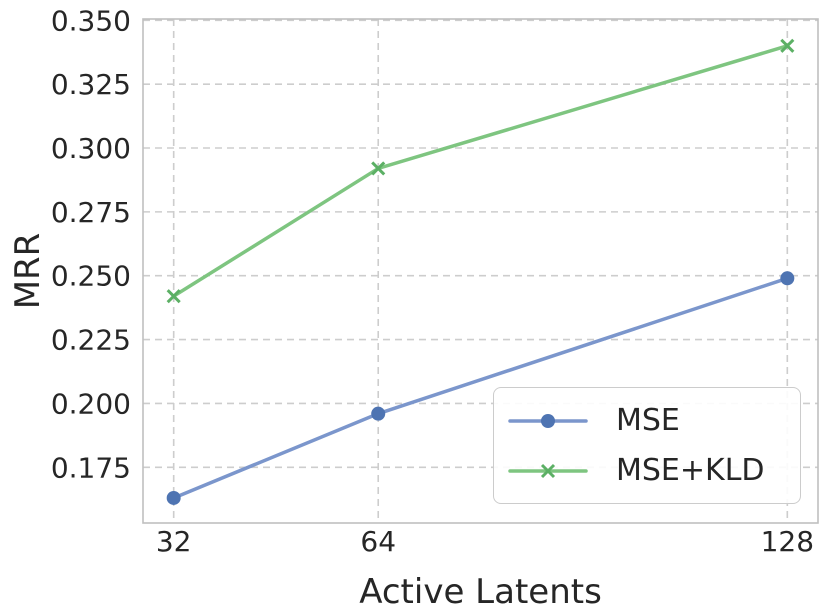  What do you see at coordinates (91, 84) in the screenshot?
I see `y-tick-label: 0.325` at bounding box center [91, 84].